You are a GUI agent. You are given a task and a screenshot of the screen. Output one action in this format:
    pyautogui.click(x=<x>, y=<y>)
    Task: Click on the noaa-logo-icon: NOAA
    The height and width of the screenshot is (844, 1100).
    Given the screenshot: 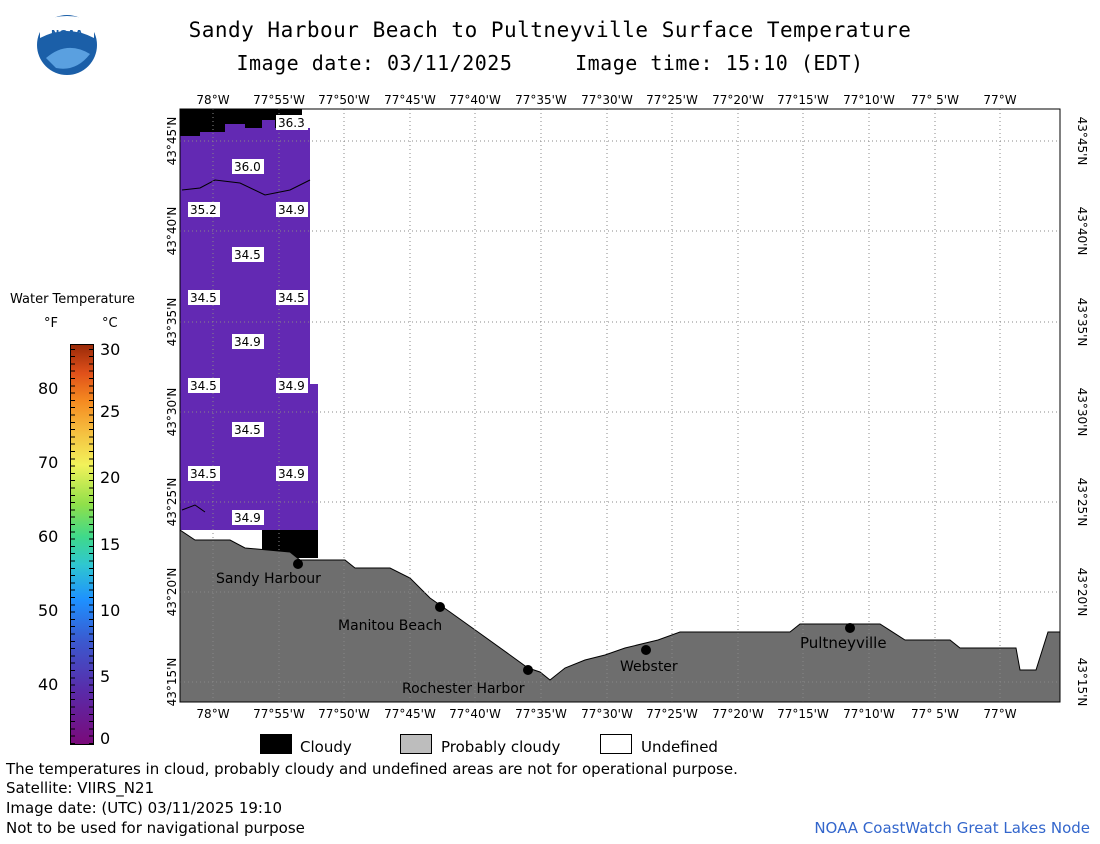 What is the action you would take?
    pyautogui.click(x=67, y=45)
    